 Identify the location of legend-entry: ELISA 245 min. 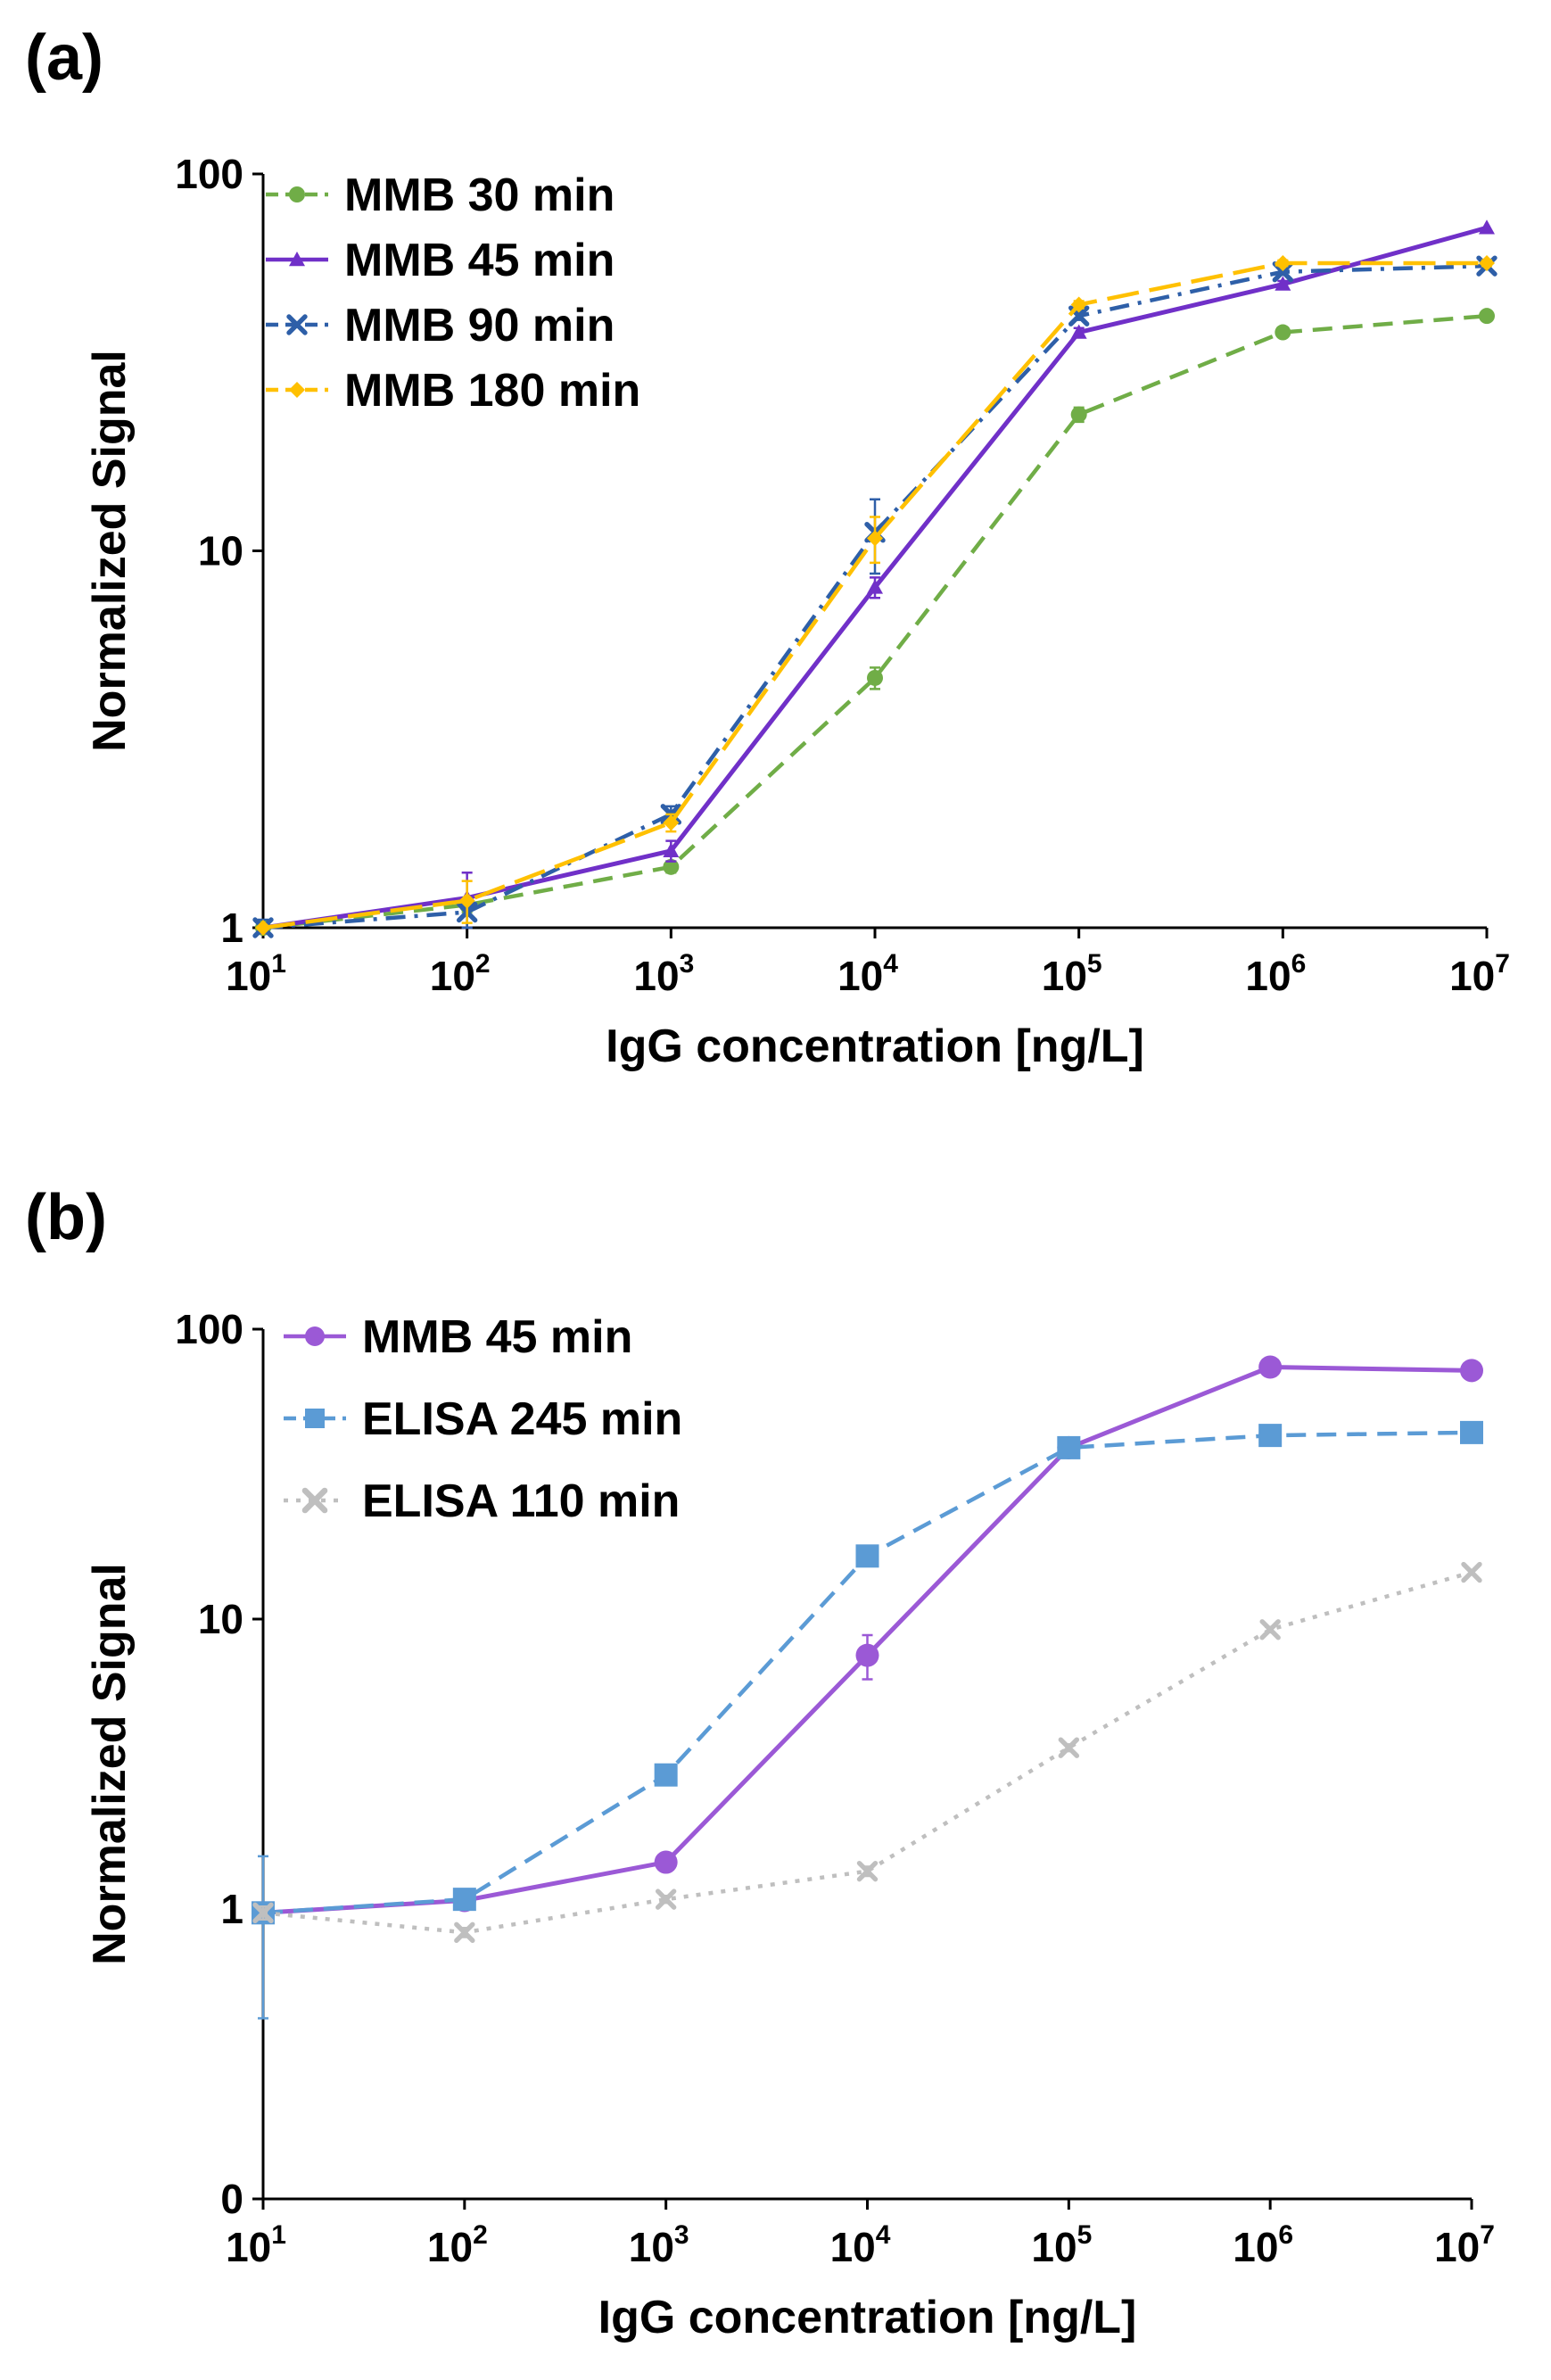
(483, 1419).